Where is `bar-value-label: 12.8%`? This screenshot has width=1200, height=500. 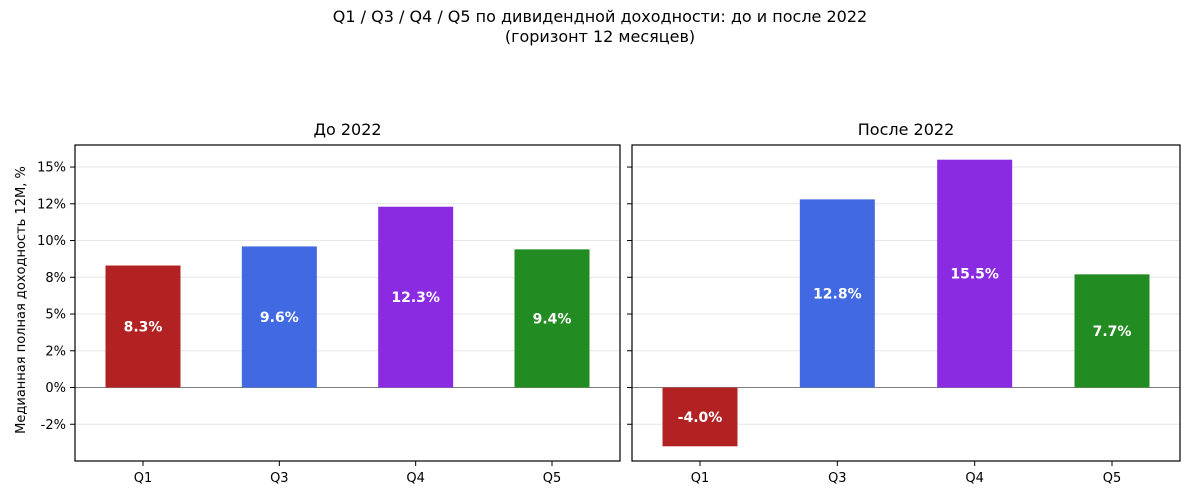 bar-value-label: 12.8% is located at coordinates (837, 294).